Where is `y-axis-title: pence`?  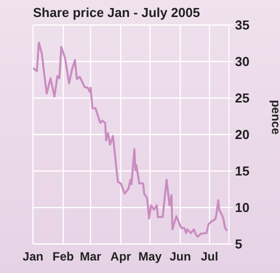 y-axis-title: pence is located at coordinates (274, 117).